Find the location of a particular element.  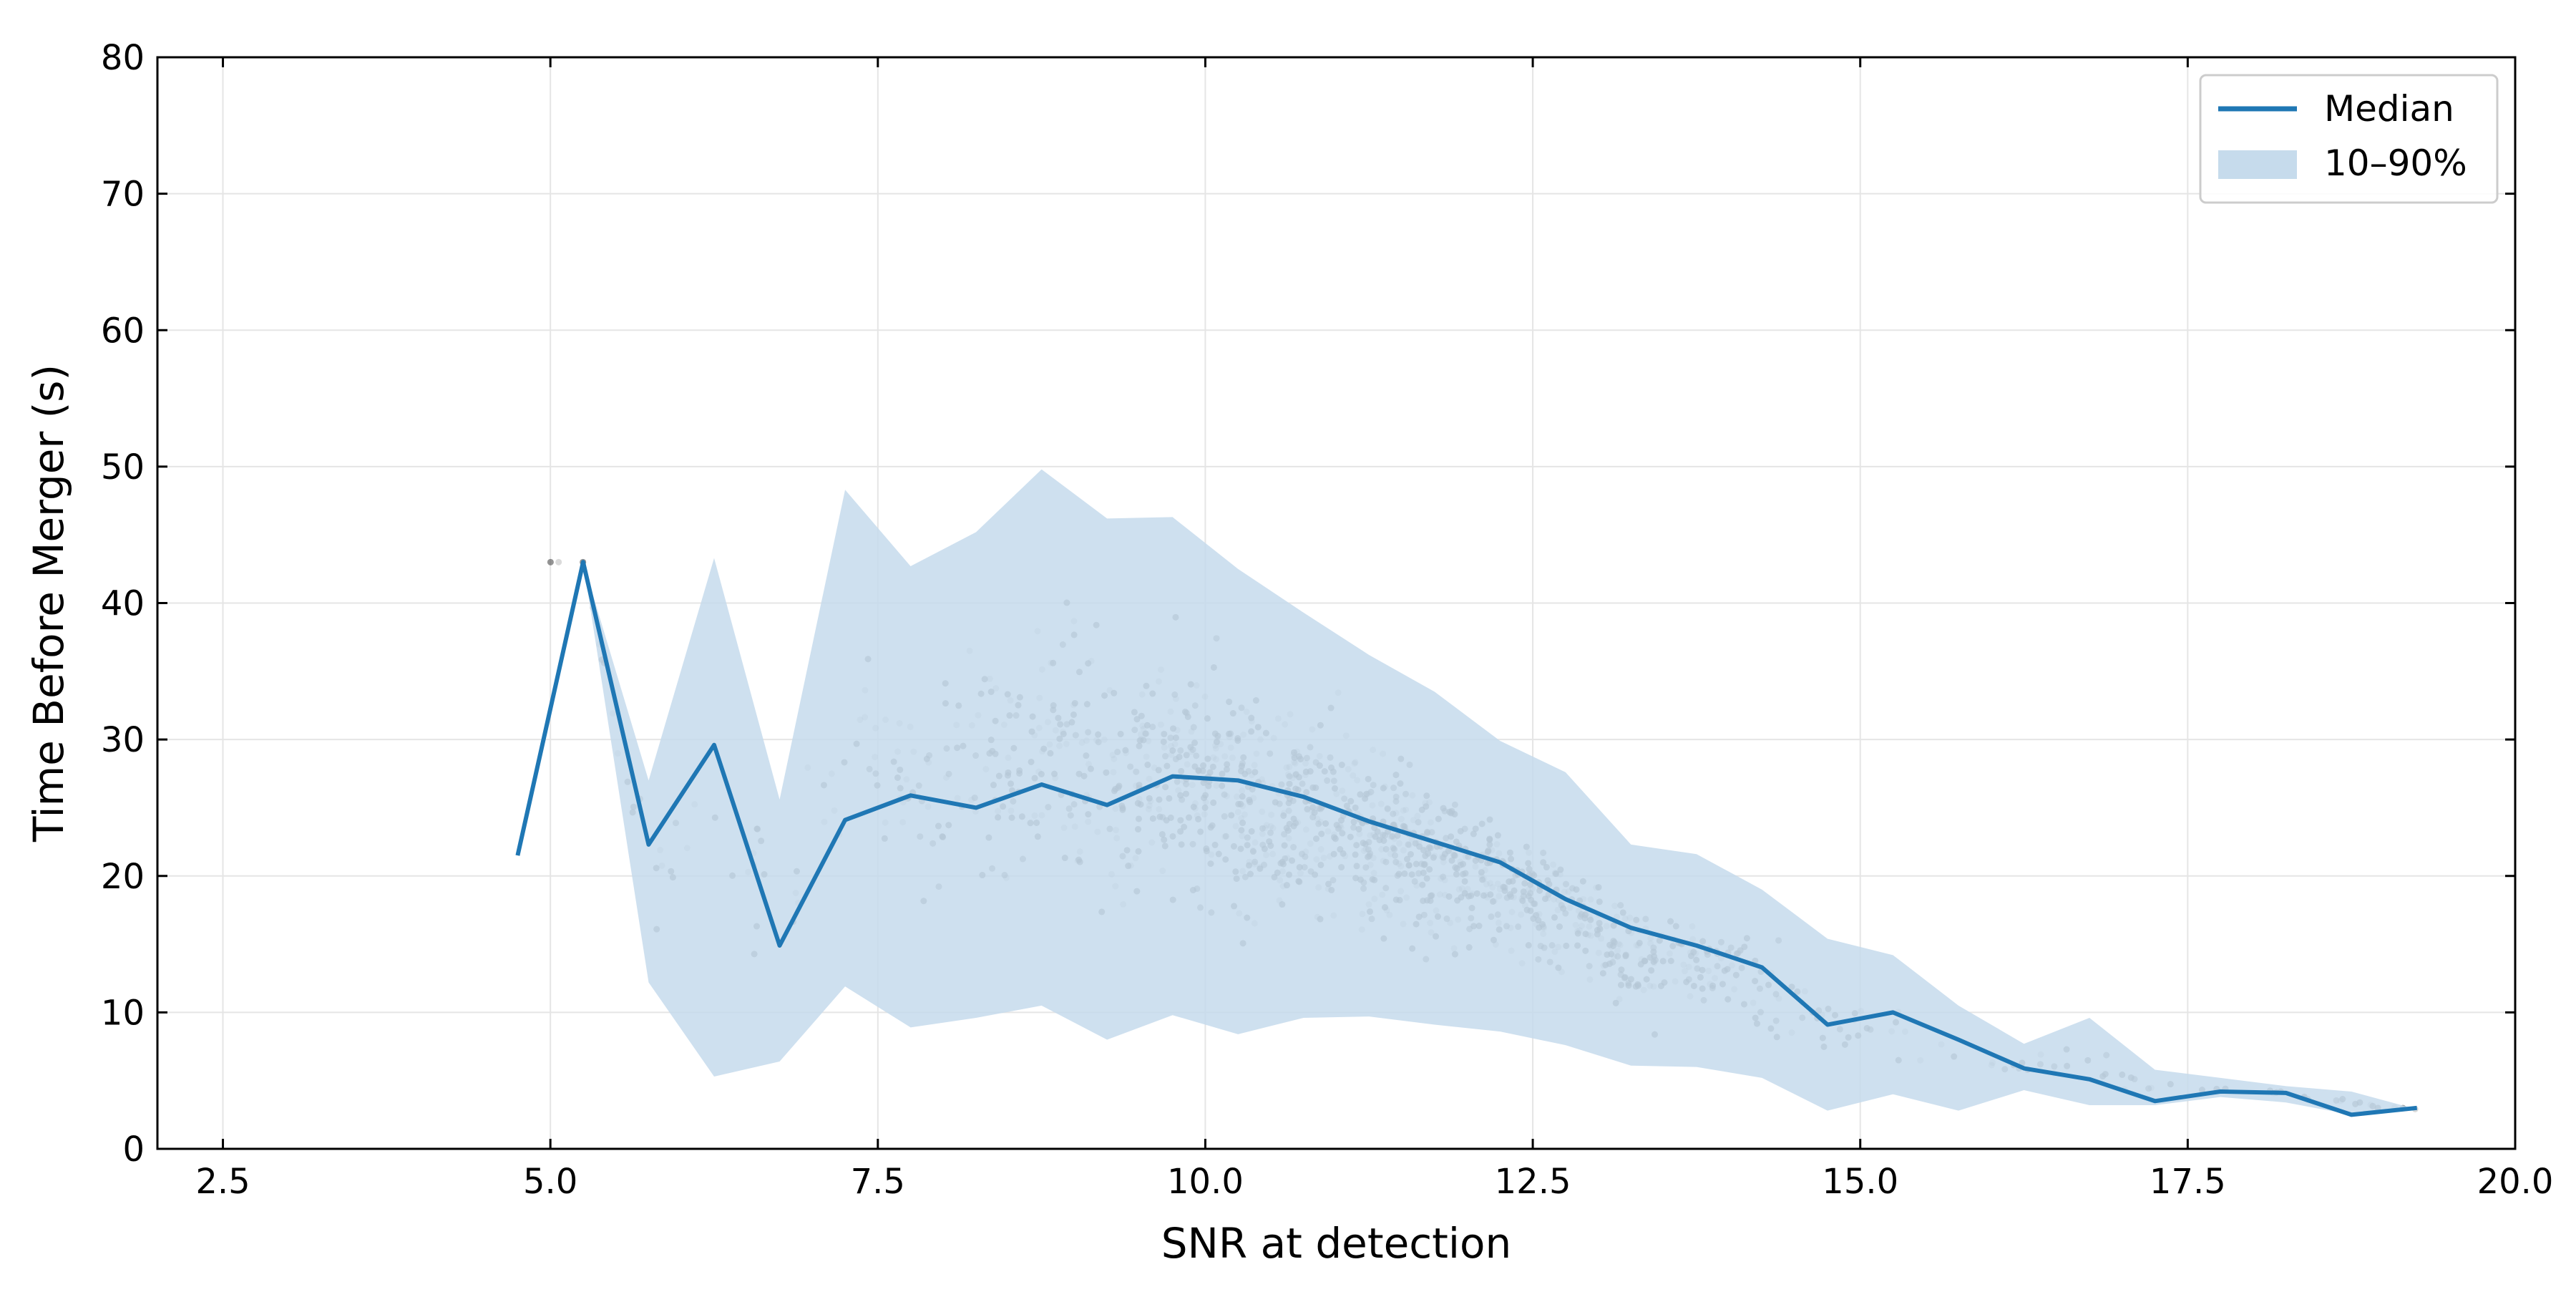

x-tick-label: 20.0 is located at coordinates (2515, 1182).